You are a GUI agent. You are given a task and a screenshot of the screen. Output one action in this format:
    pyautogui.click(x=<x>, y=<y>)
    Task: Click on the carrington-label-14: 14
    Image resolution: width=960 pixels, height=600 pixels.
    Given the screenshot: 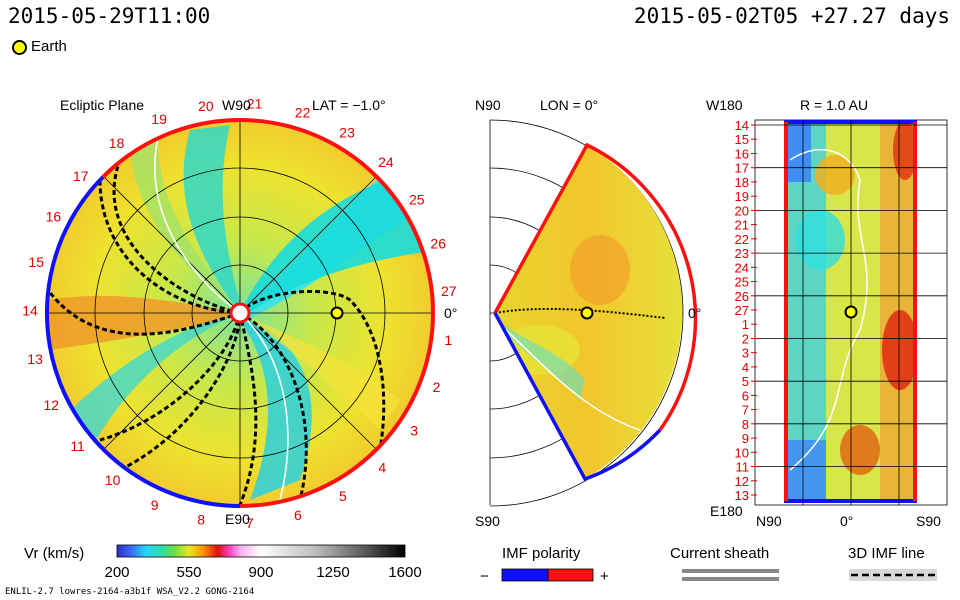 What is the action you would take?
    pyautogui.click(x=30, y=311)
    